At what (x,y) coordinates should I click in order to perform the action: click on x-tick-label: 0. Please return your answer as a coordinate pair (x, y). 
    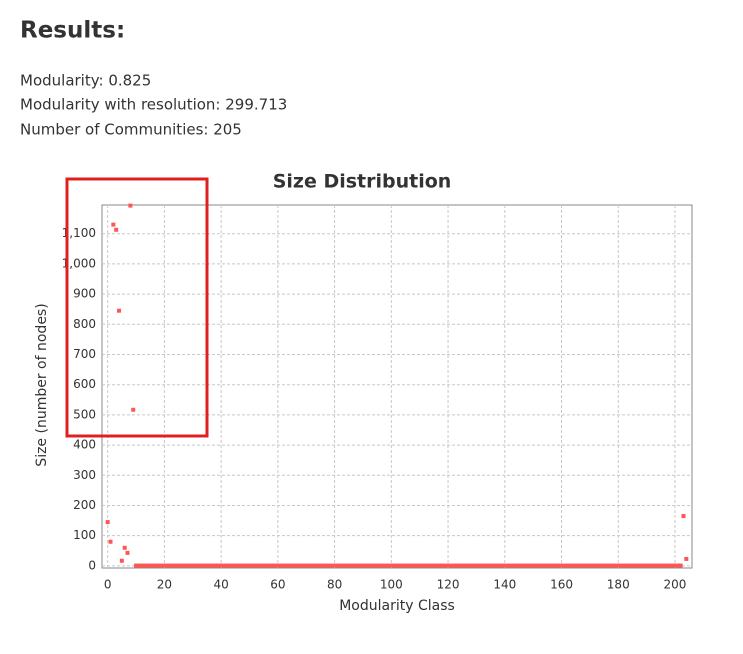
    Looking at the image, I should click on (108, 585).